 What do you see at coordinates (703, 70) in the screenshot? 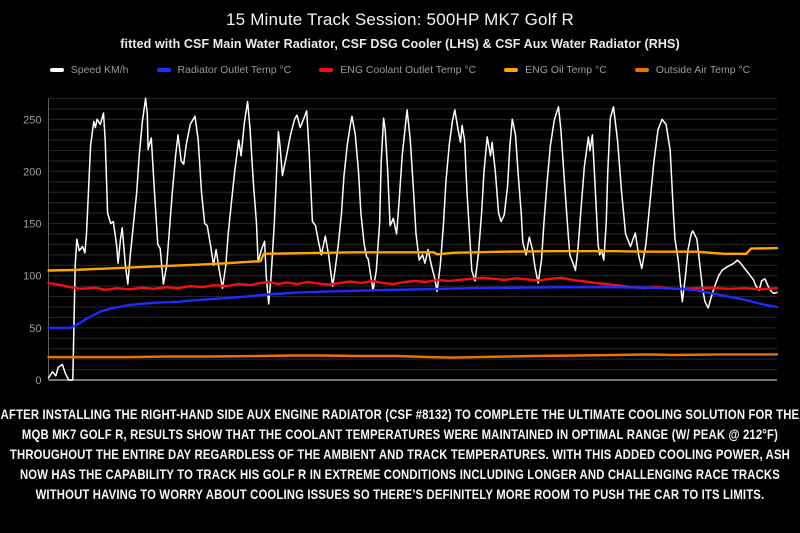
I see `legend-label: Outside Air Temp °C` at bounding box center [703, 70].